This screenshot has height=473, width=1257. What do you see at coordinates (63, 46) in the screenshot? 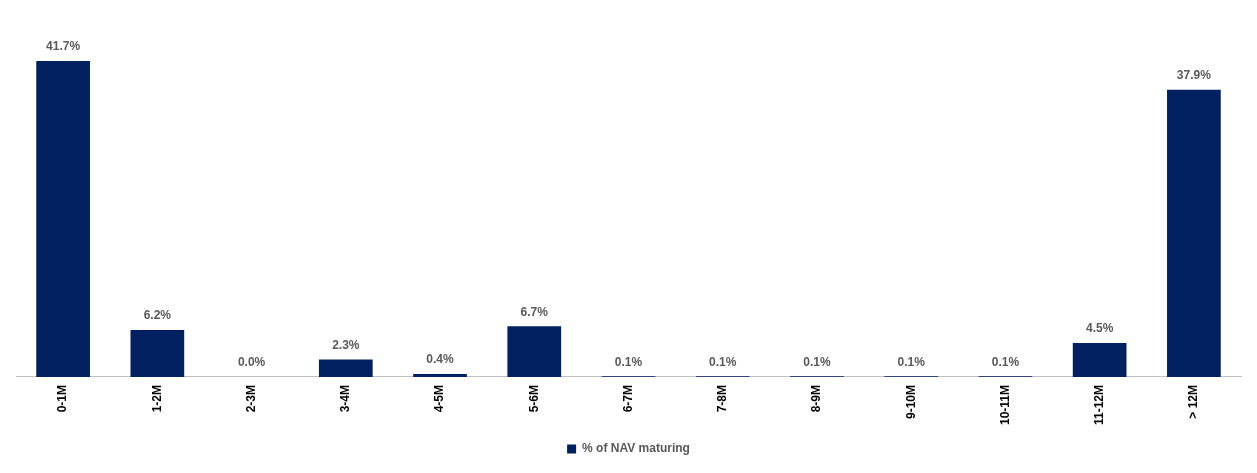
I see `data-label: 41.7%` at bounding box center [63, 46].